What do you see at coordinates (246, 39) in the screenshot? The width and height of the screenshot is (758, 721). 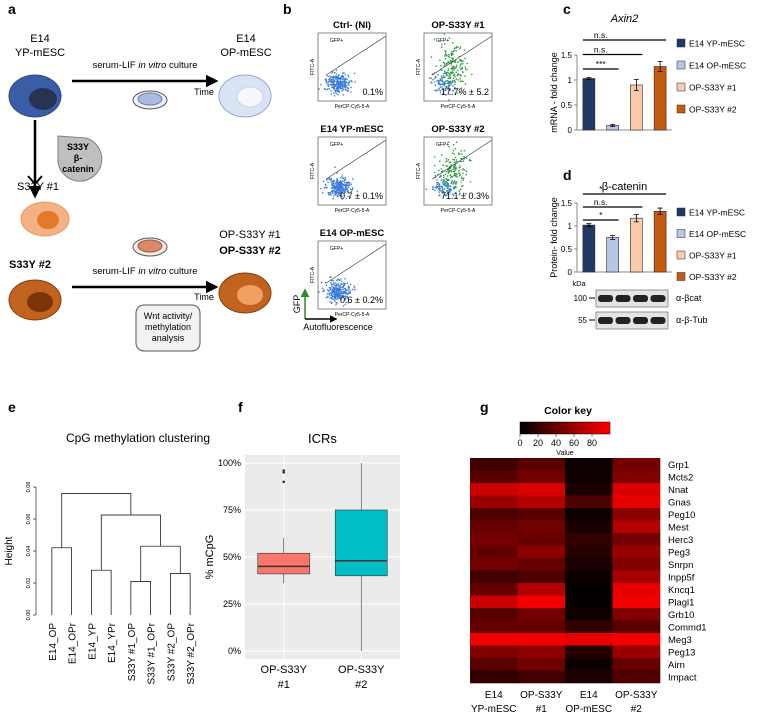 I see `cell-label: E14` at bounding box center [246, 39].